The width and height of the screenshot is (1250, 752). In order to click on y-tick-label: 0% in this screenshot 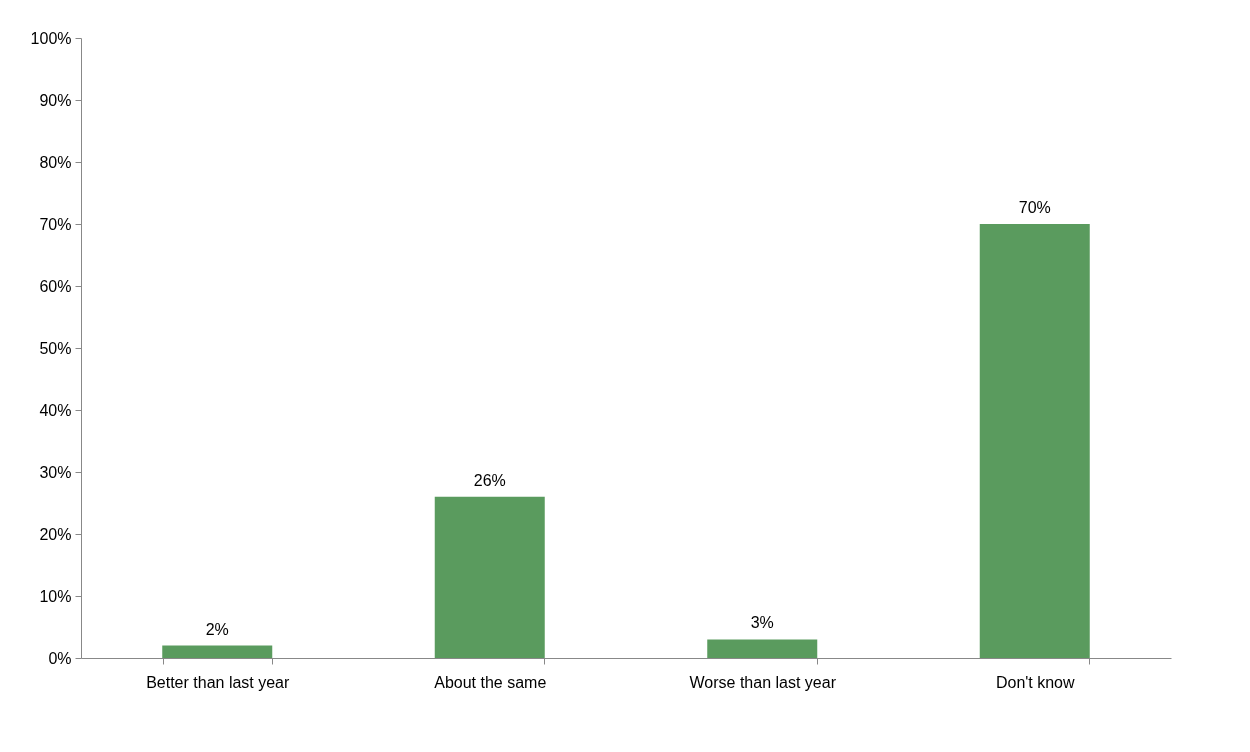, I will do `click(60, 658)`.